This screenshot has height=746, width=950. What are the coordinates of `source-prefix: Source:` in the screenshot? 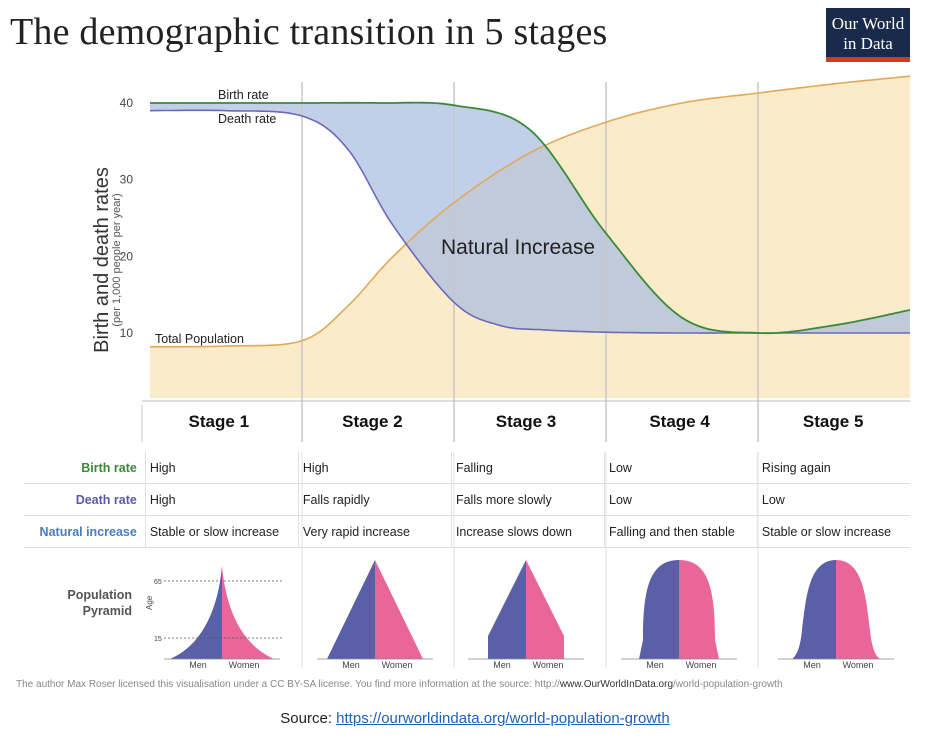 It's located at (308, 718).